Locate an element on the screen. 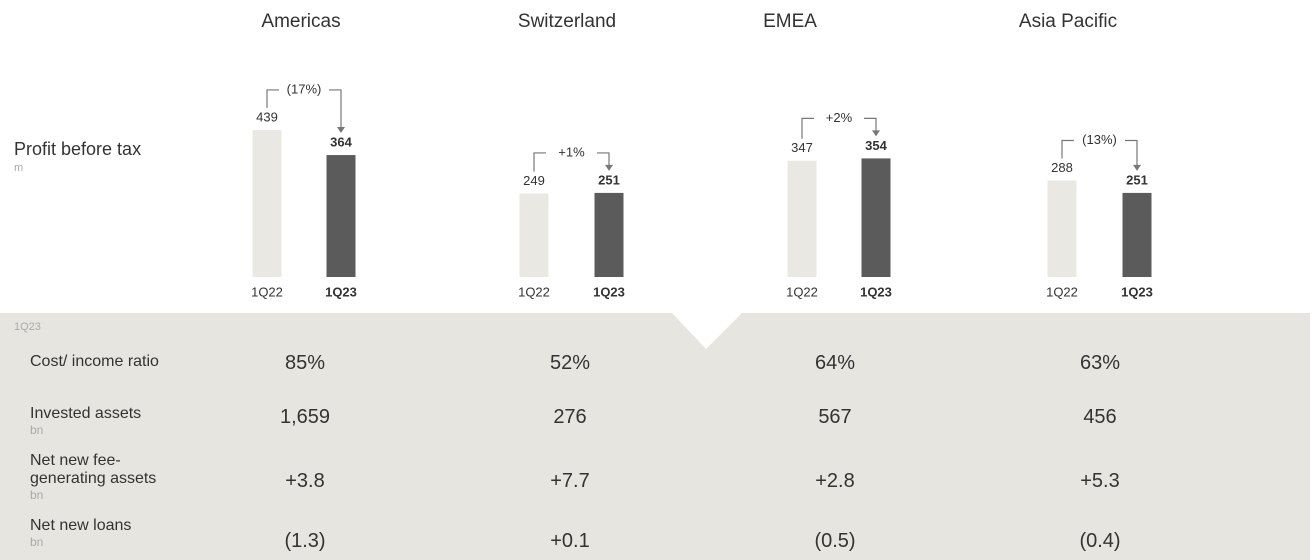  table-cell: 456 is located at coordinates (1100, 417).